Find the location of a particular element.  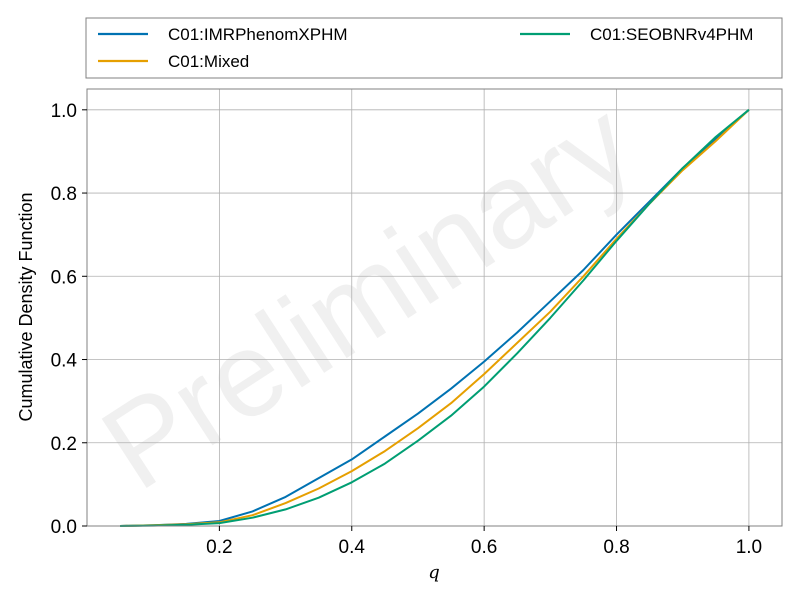

x-tick-label: 0.4 is located at coordinates (352, 547).